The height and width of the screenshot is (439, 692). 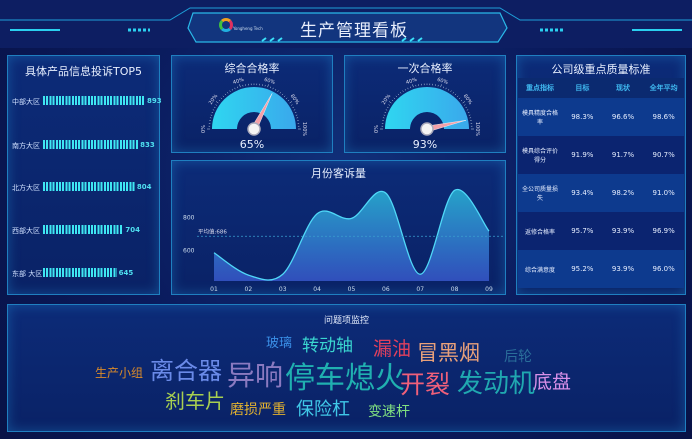 I want to click on issue-keyword: 刹车片, so click(x=195, y=401).